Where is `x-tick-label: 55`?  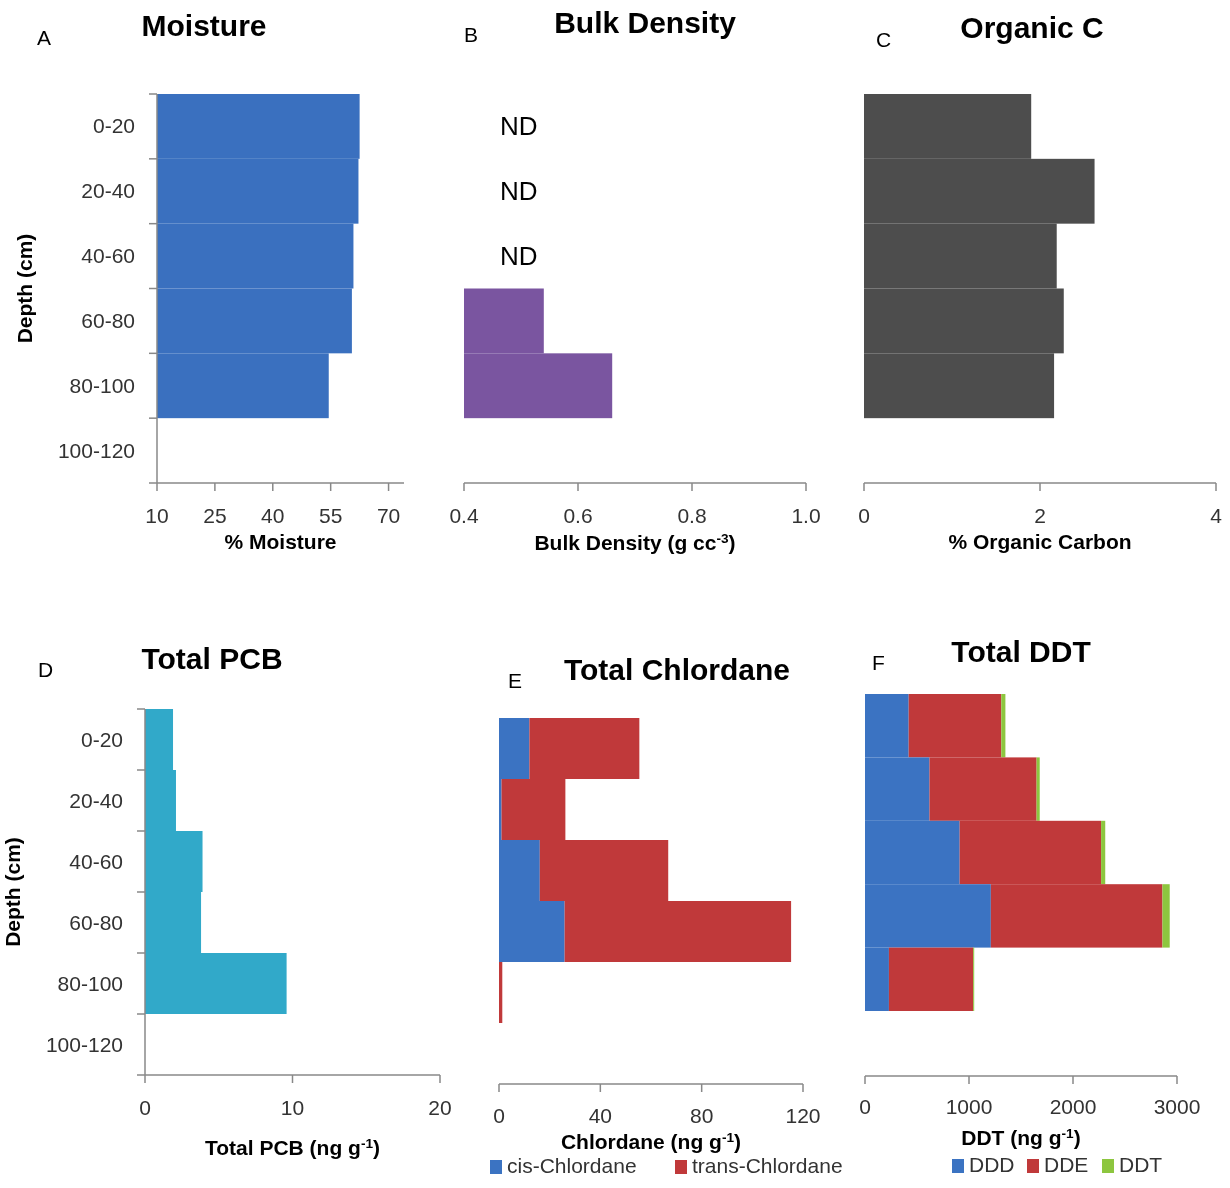 x-tick-label: 55 is located at coordinates (330, 515).